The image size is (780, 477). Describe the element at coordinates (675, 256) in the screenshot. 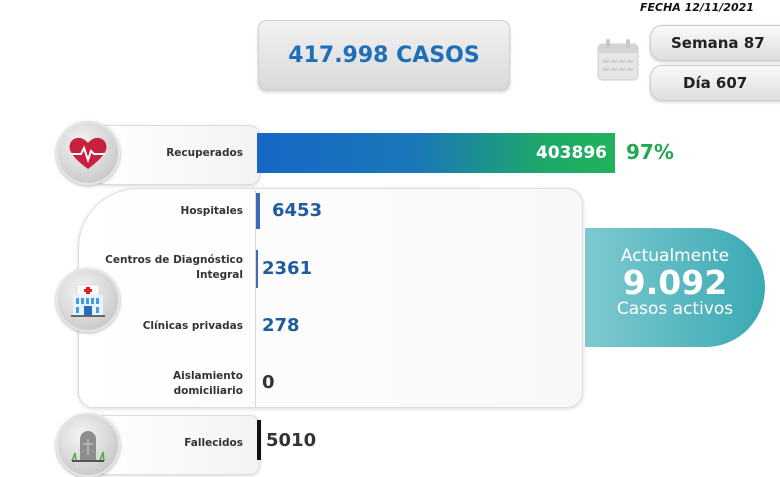

I see `active-cases-prefix: Actualmente` at that location.